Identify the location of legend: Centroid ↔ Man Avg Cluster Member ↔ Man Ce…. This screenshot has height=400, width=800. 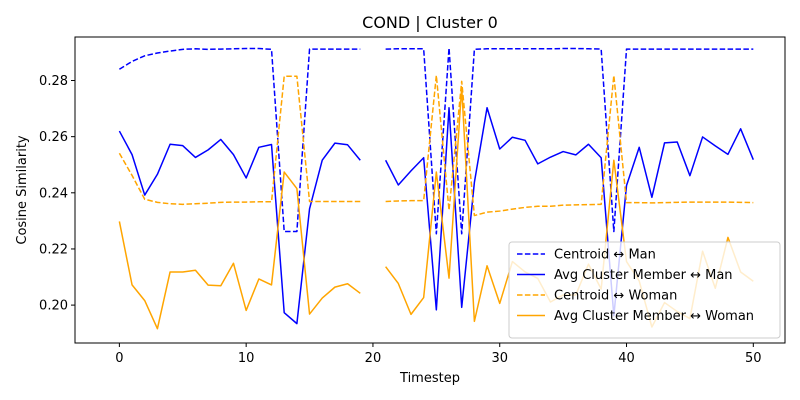
(644, 290).